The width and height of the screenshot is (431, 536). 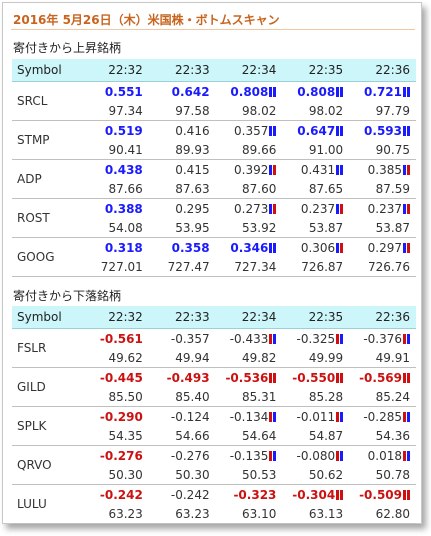 I want to click on price-cell: 85.50, so click(x=115, y=397).